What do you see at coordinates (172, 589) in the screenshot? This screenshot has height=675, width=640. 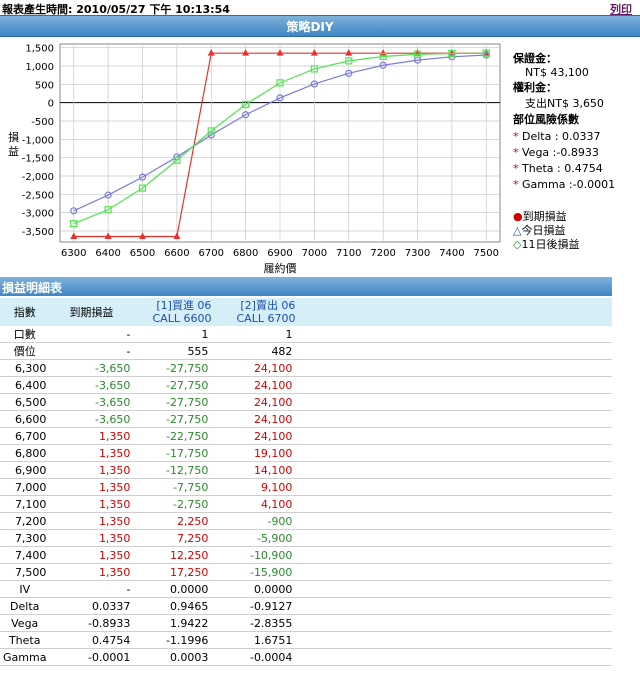 I see `leg1-cell: 0.0000` at bounding box center [172, 589].